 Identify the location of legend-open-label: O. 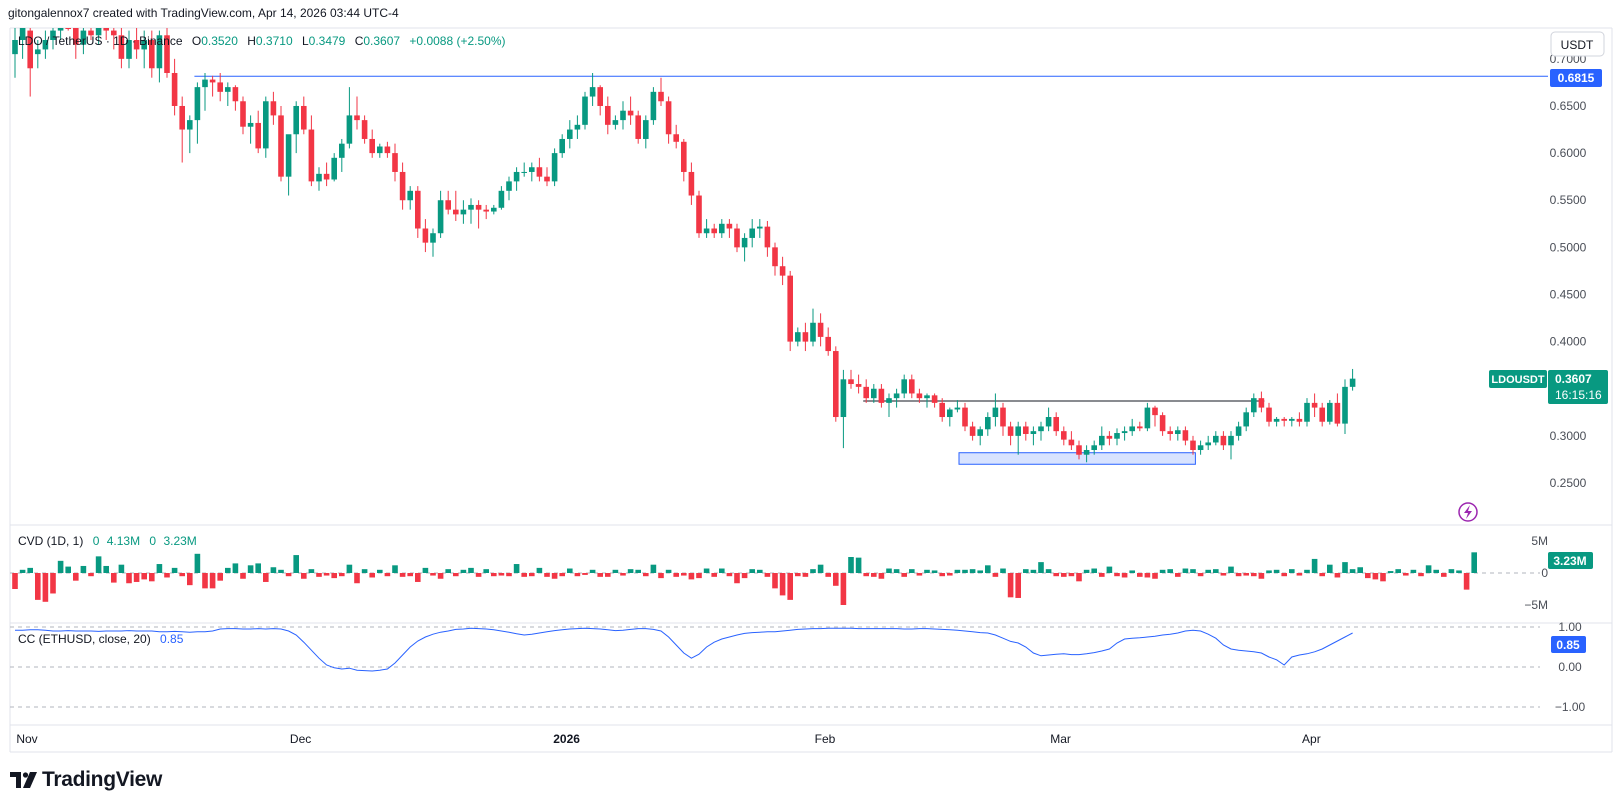
(196, 41).